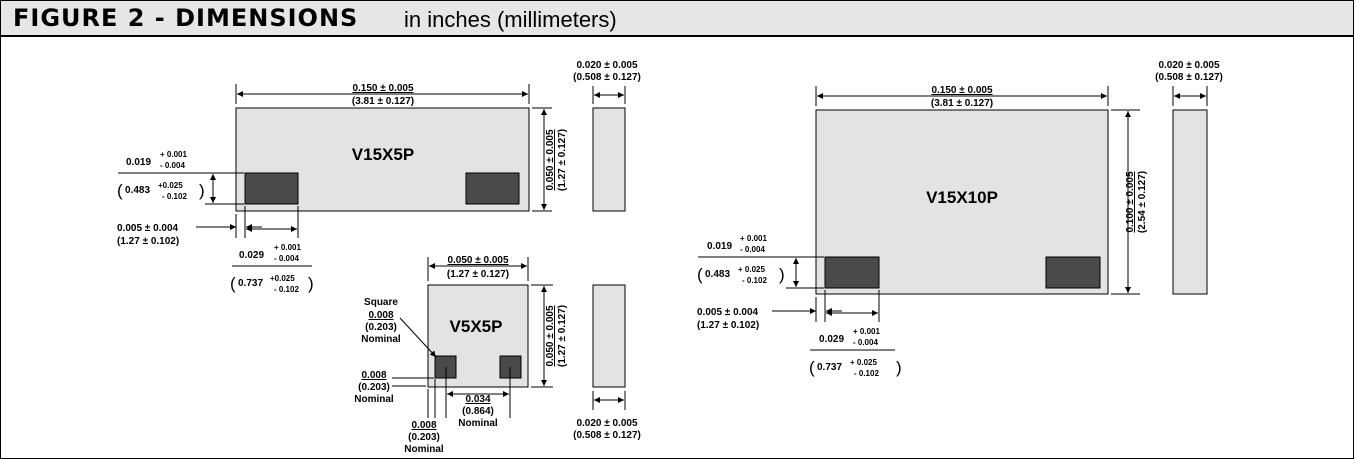  Describe the element at coordinates (374, 387) in the screenshot. I see `v5x5p-left-mm: (0.203)` at that location.